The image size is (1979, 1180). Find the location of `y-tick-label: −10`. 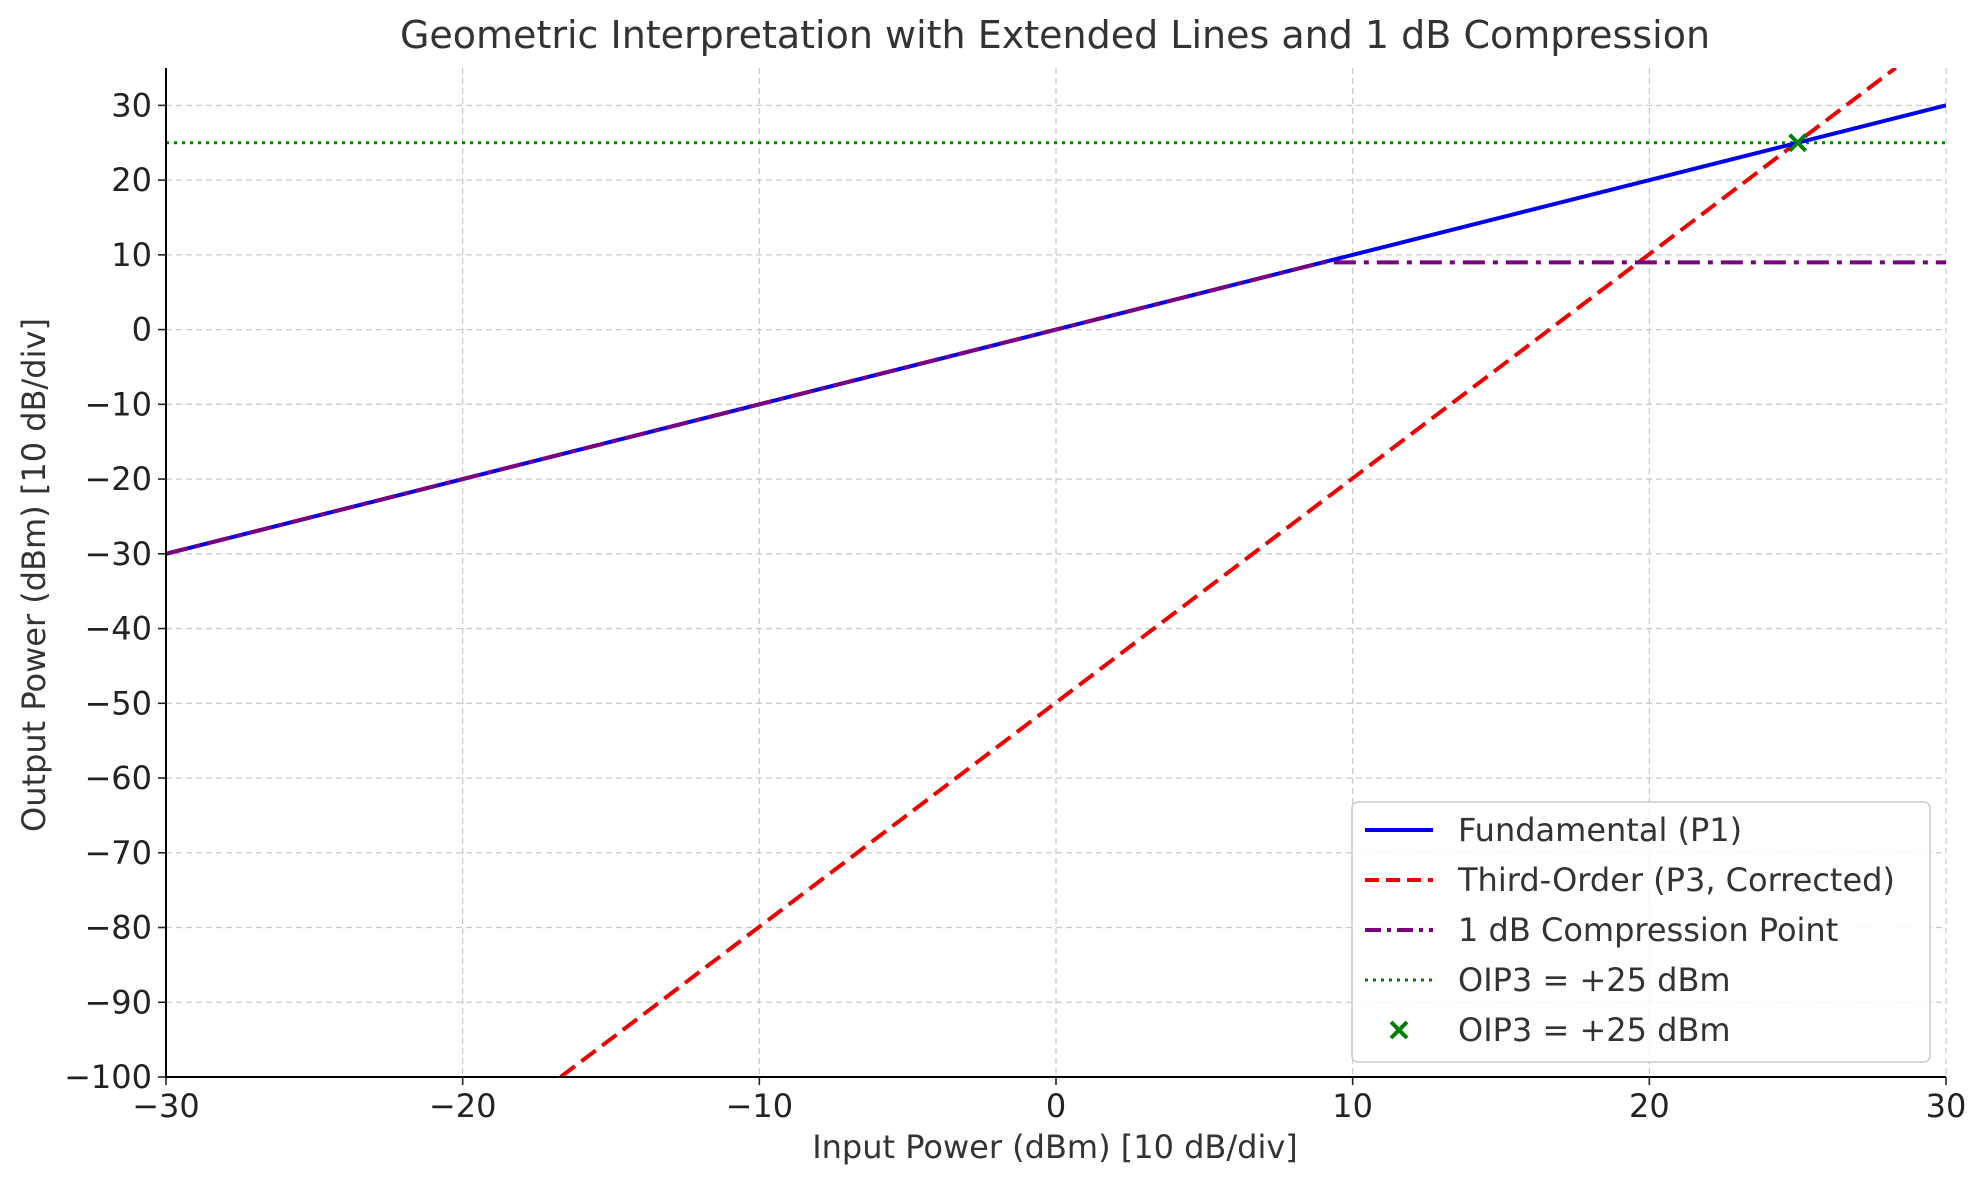

y-tick-label: −10 is located at coordinates (118, 404).